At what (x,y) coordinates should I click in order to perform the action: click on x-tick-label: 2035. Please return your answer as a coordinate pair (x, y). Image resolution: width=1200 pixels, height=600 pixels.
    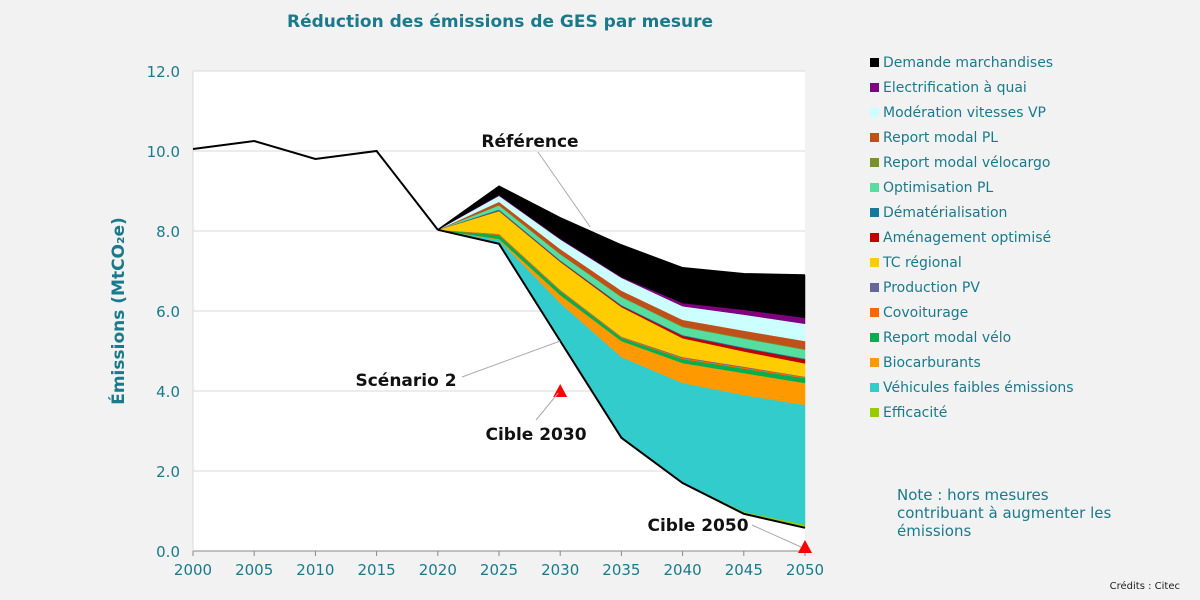
    Looking at the image, I should click on (621, 570).